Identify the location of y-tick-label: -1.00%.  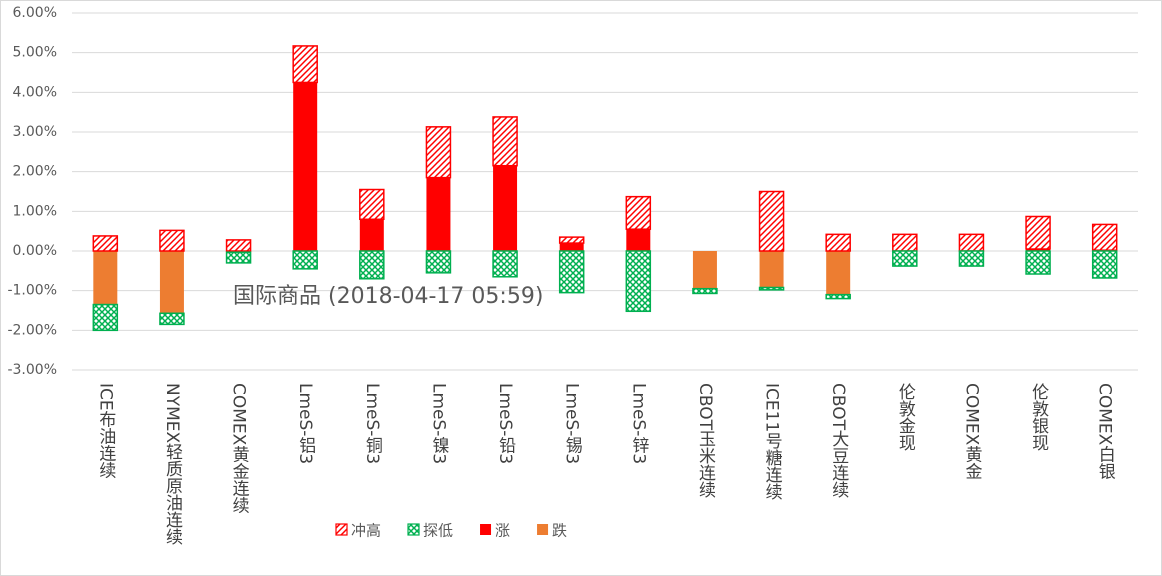
(32, 291).